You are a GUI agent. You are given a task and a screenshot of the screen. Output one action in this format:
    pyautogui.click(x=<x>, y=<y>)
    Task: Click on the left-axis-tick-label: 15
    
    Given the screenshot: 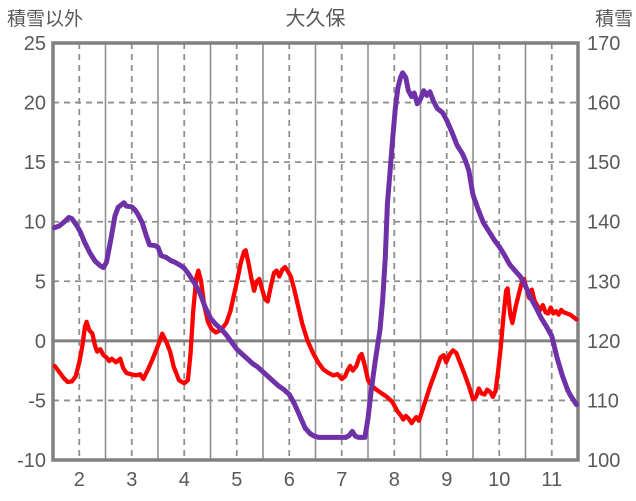 What is the action you would take?
    pyautogui.click(x=35, y=163)
    